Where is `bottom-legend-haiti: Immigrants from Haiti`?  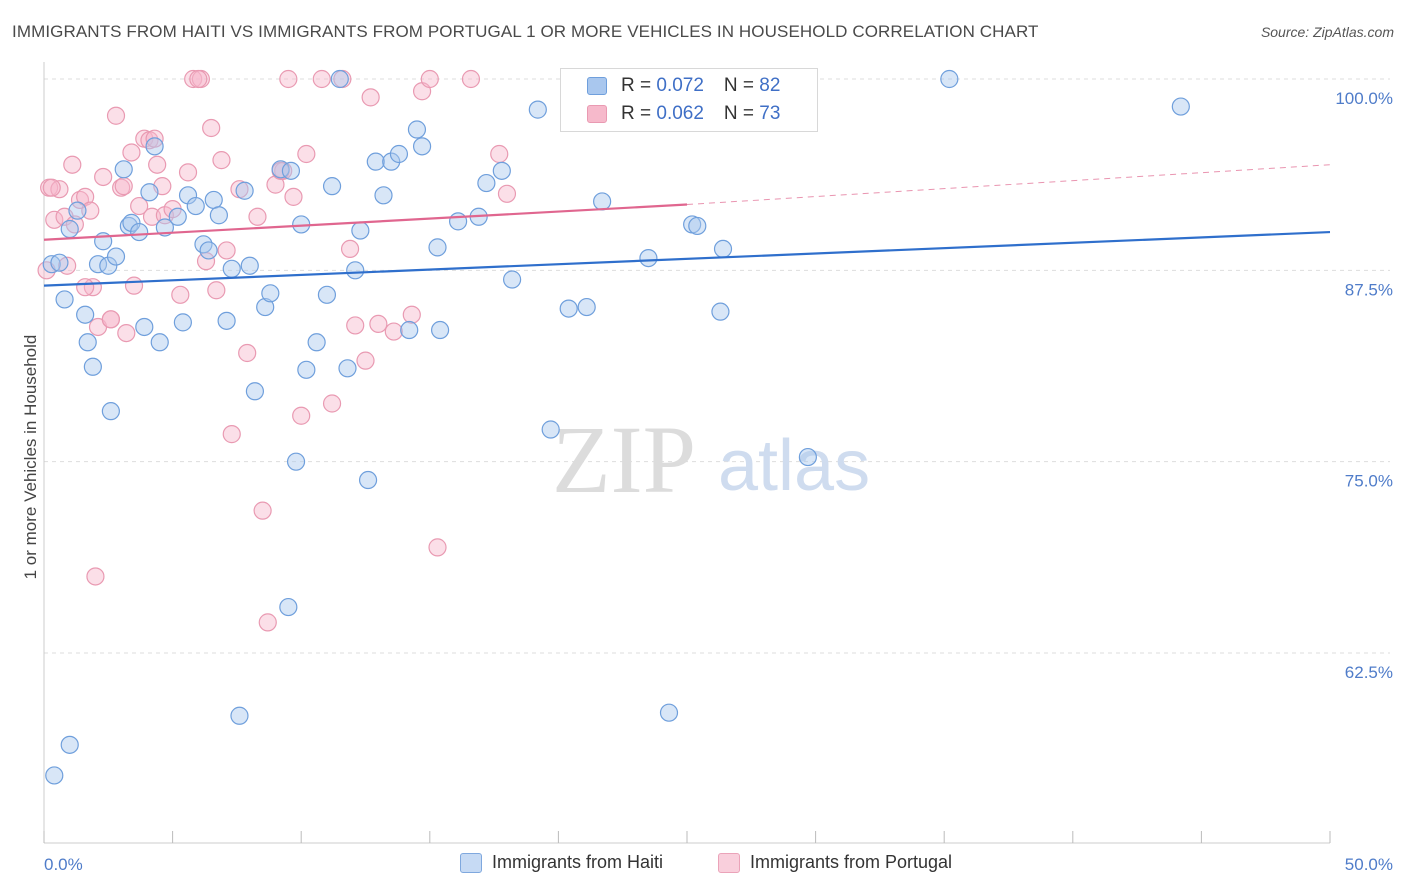 bottom-legend-haiti: Immigrants from Haiti is located at coordinates (561, 862).